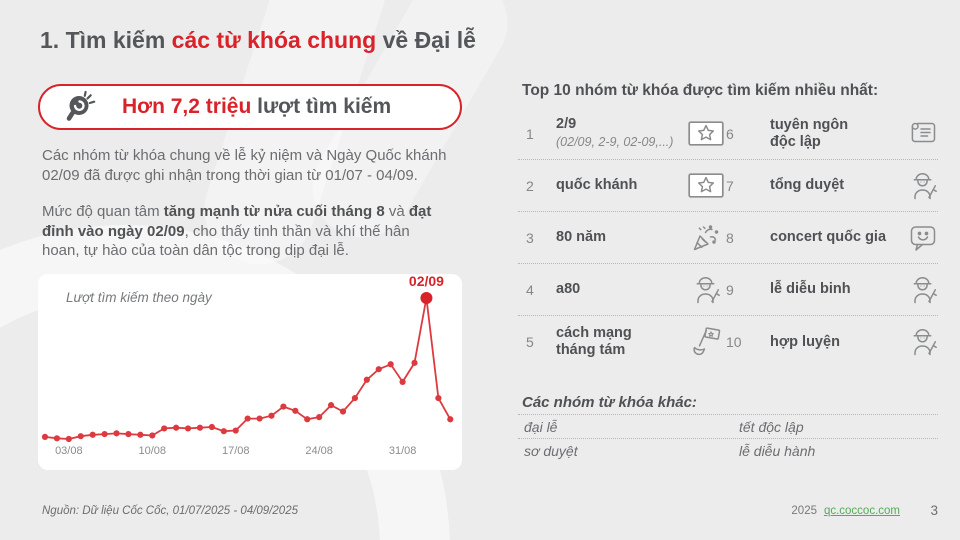 The image size is (960, 540). I want to click on top10-rank: 3, so click(530, 237).